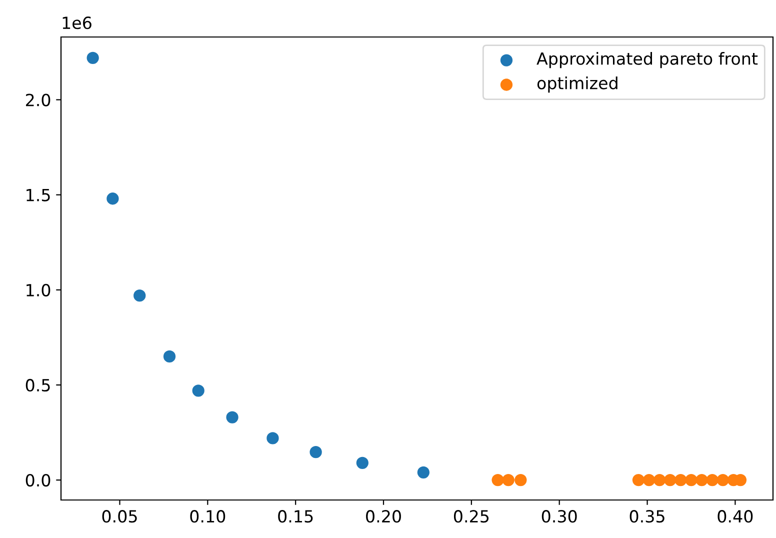 This screenshot has height=538, width=776. What do you see at coordinates (38, 100) in the screenshot?
I see `y-tick-label: 2.0` at bounding box center [38, 100].